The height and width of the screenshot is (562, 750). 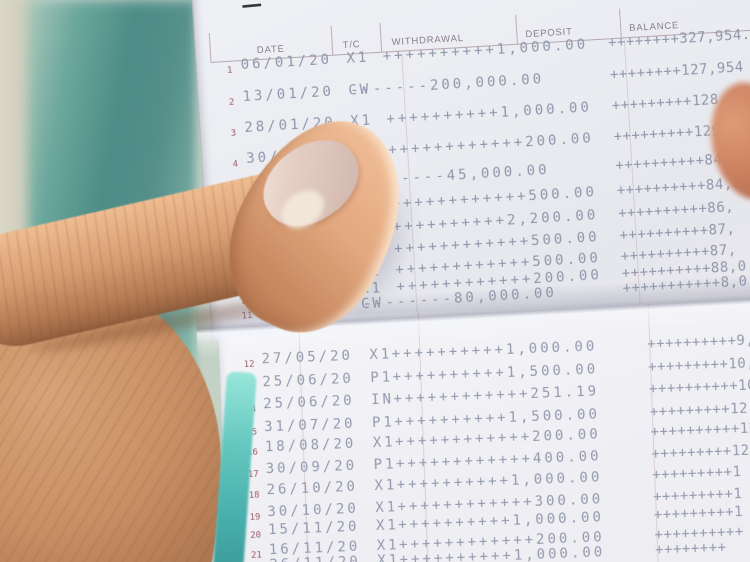 What do you see at coordinates (679, 187) in the screenshot?
I see `row-balance: ++++++++++84,6` at bounding box center [679, 187].